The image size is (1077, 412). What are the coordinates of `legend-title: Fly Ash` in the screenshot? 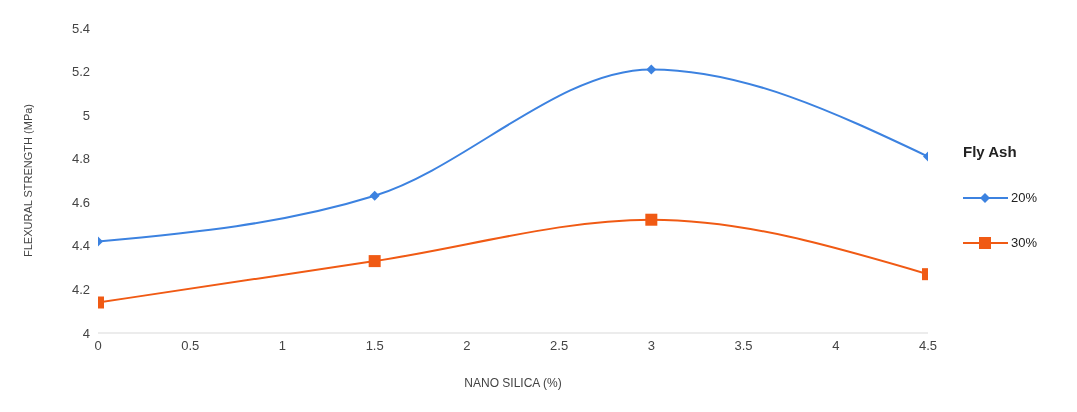 It's located at (990, 151).